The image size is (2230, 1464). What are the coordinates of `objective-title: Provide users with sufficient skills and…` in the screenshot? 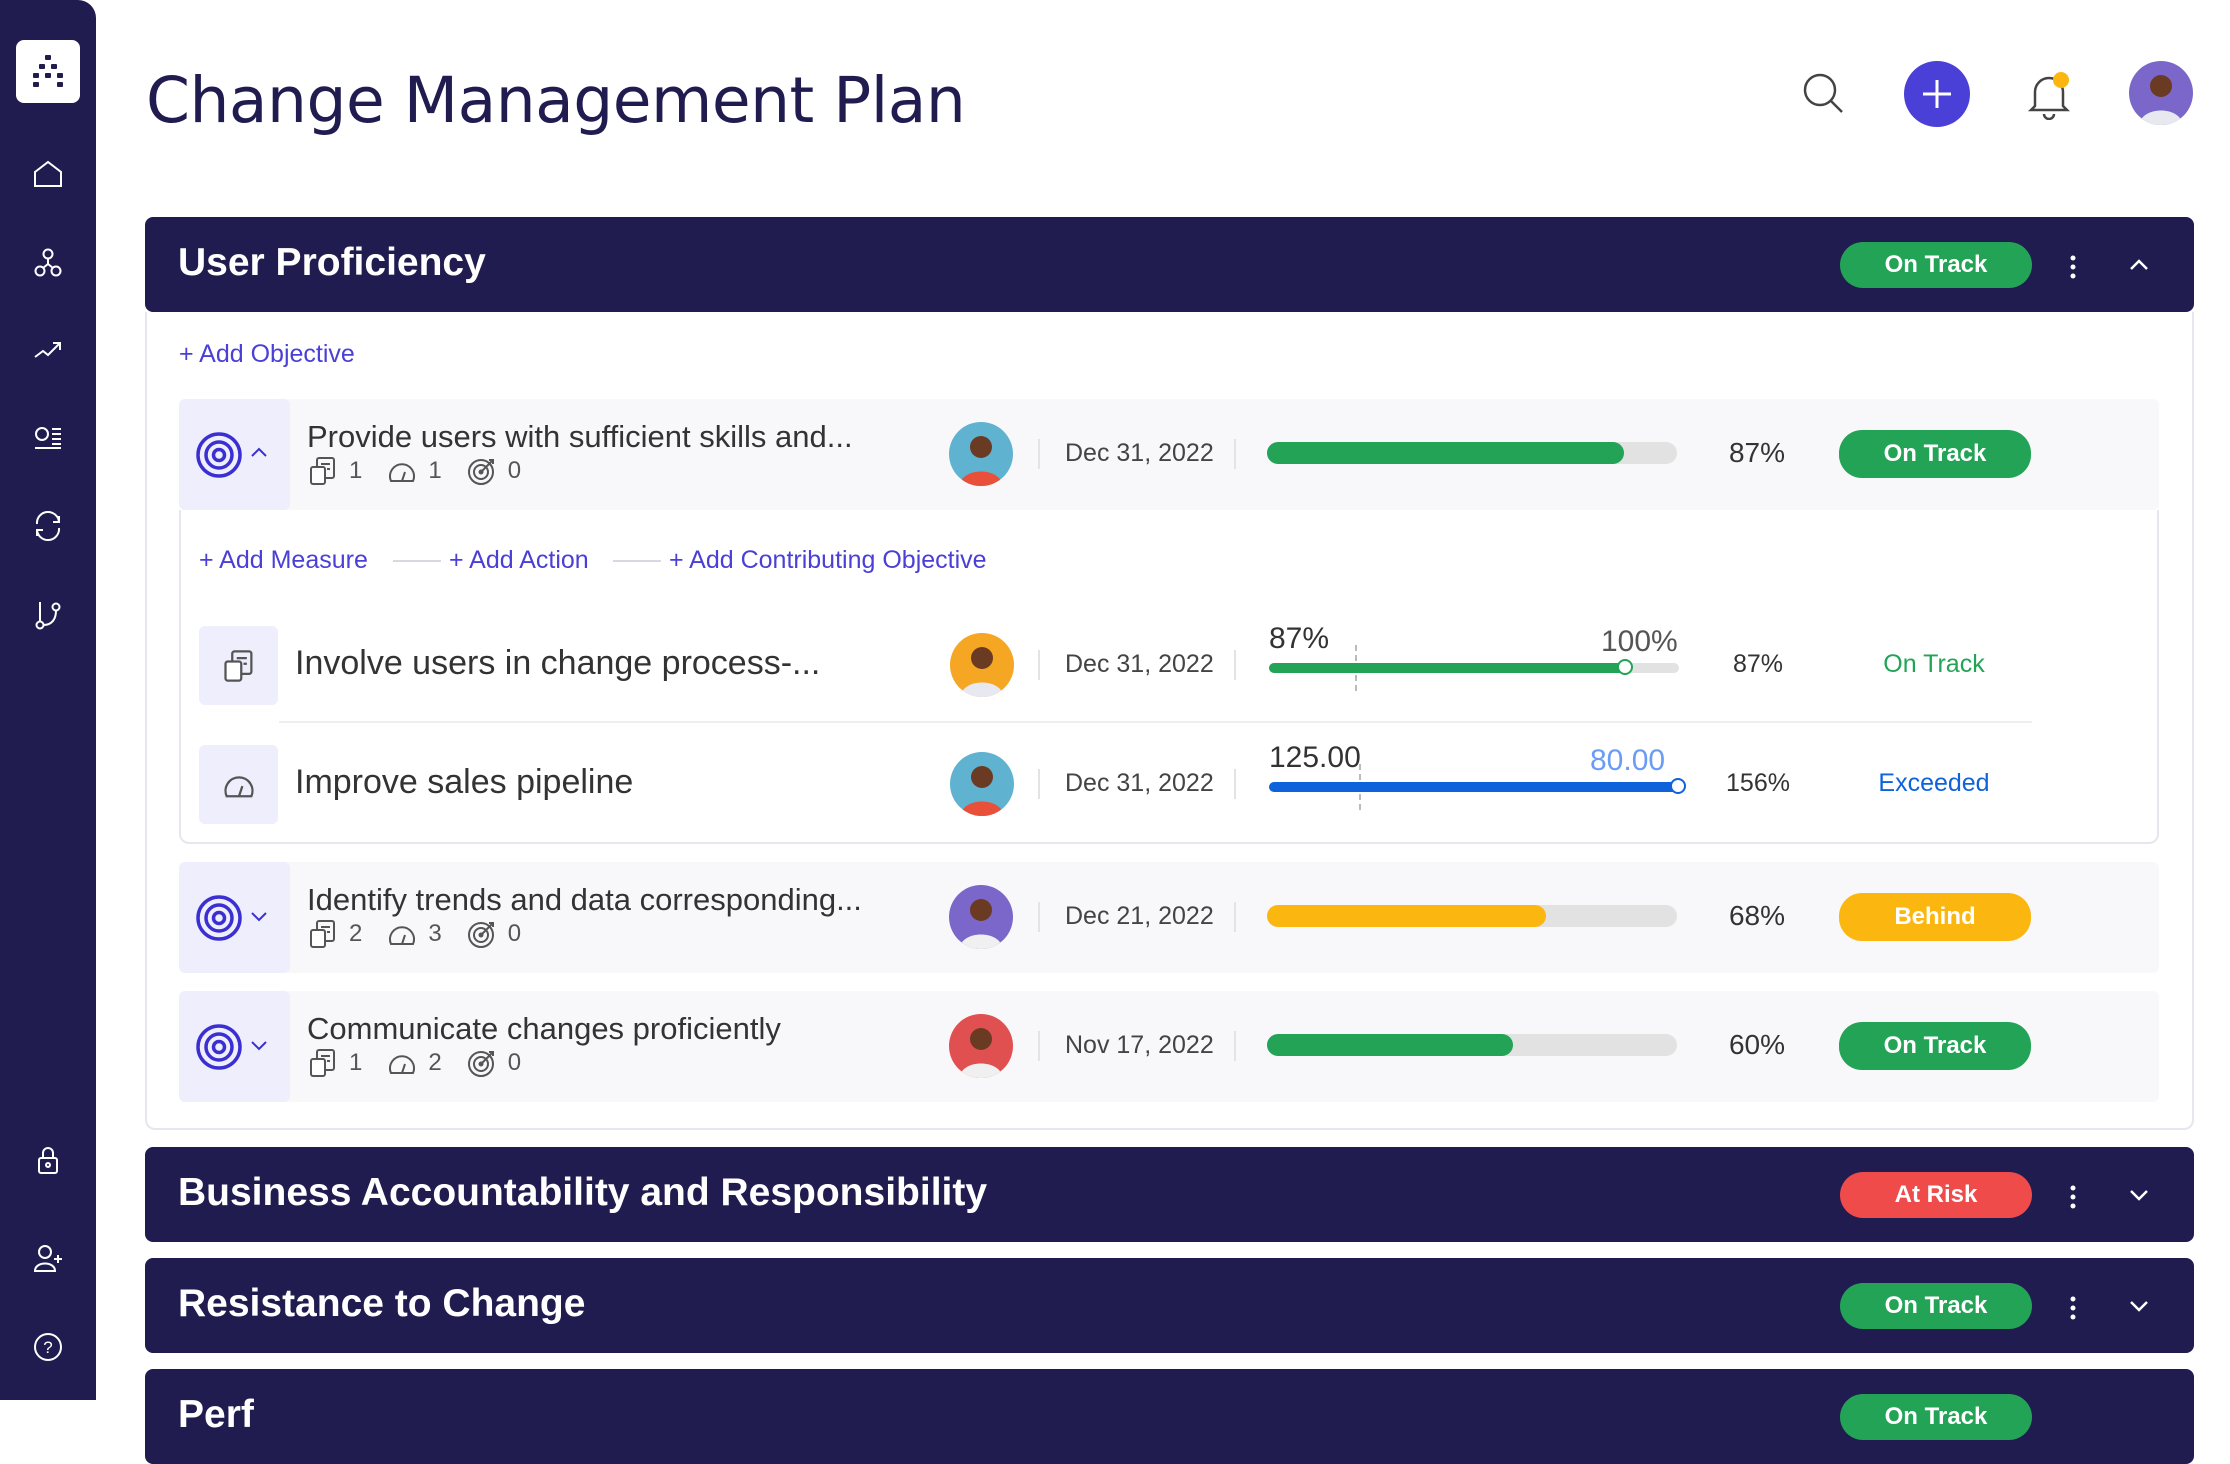 It's located at (580, 436).